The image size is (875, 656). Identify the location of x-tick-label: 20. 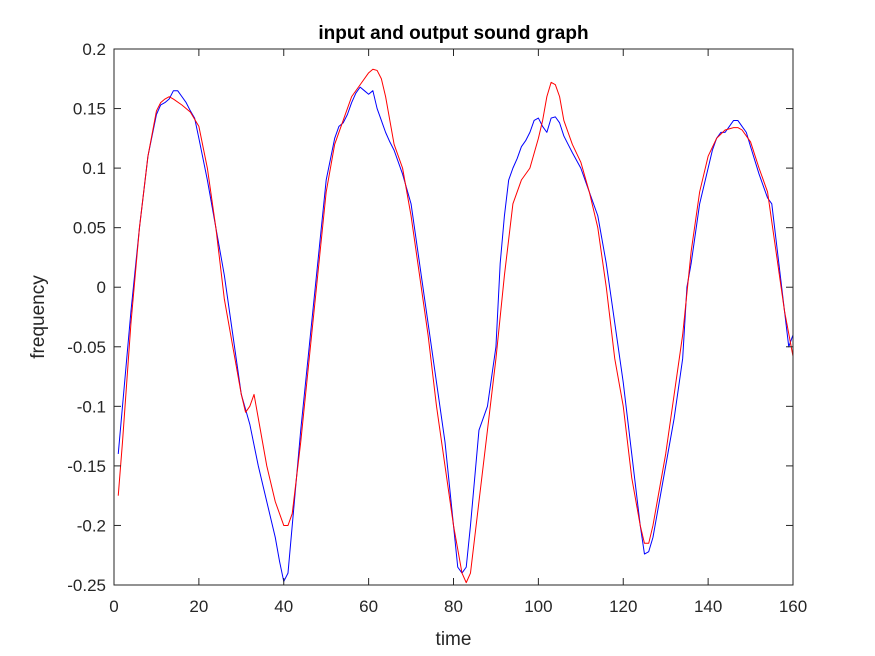
(198, 606).